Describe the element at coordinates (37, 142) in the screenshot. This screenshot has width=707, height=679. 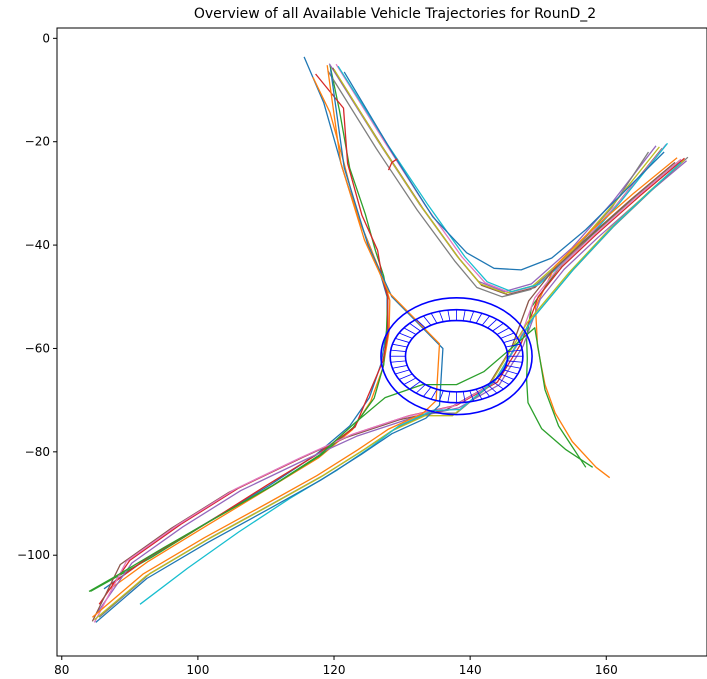
I see `y-tick-label: −20` at that location.